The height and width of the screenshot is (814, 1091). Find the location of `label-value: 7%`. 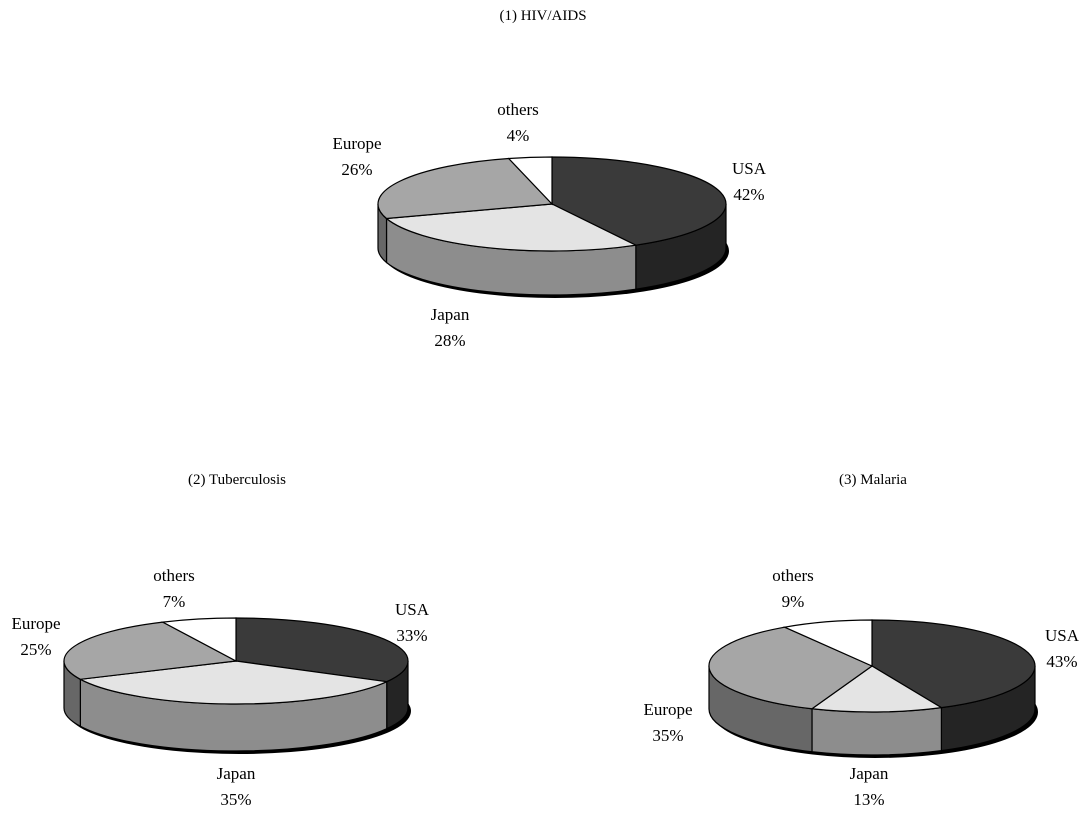

label-value: 7% is located at coordinates (174, 601).